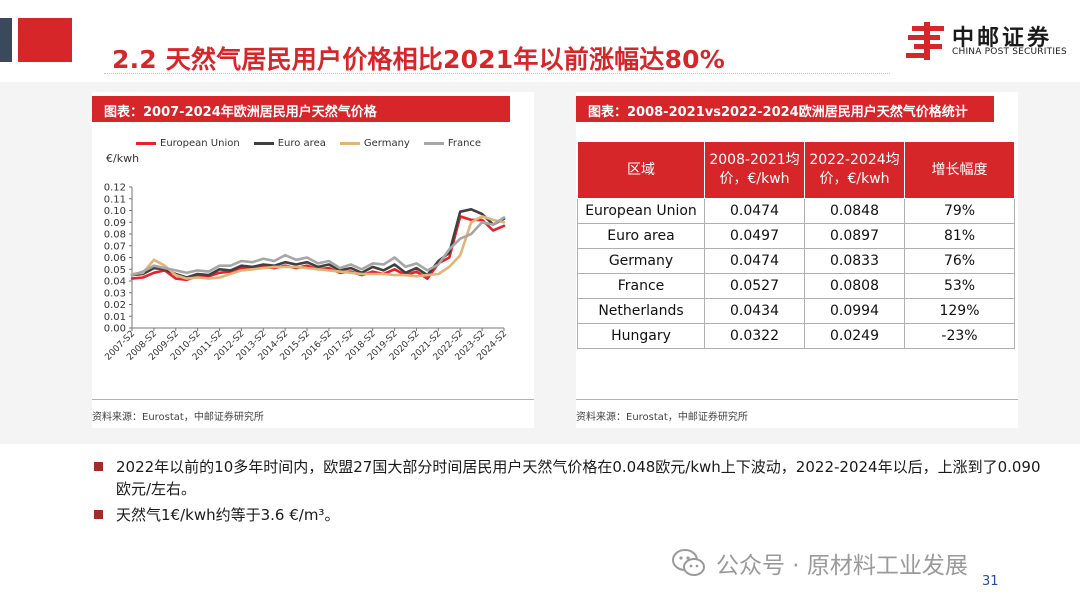  I want to click on table-row: Euro area 0.0497 0.0897 81%, so click(796, 236).